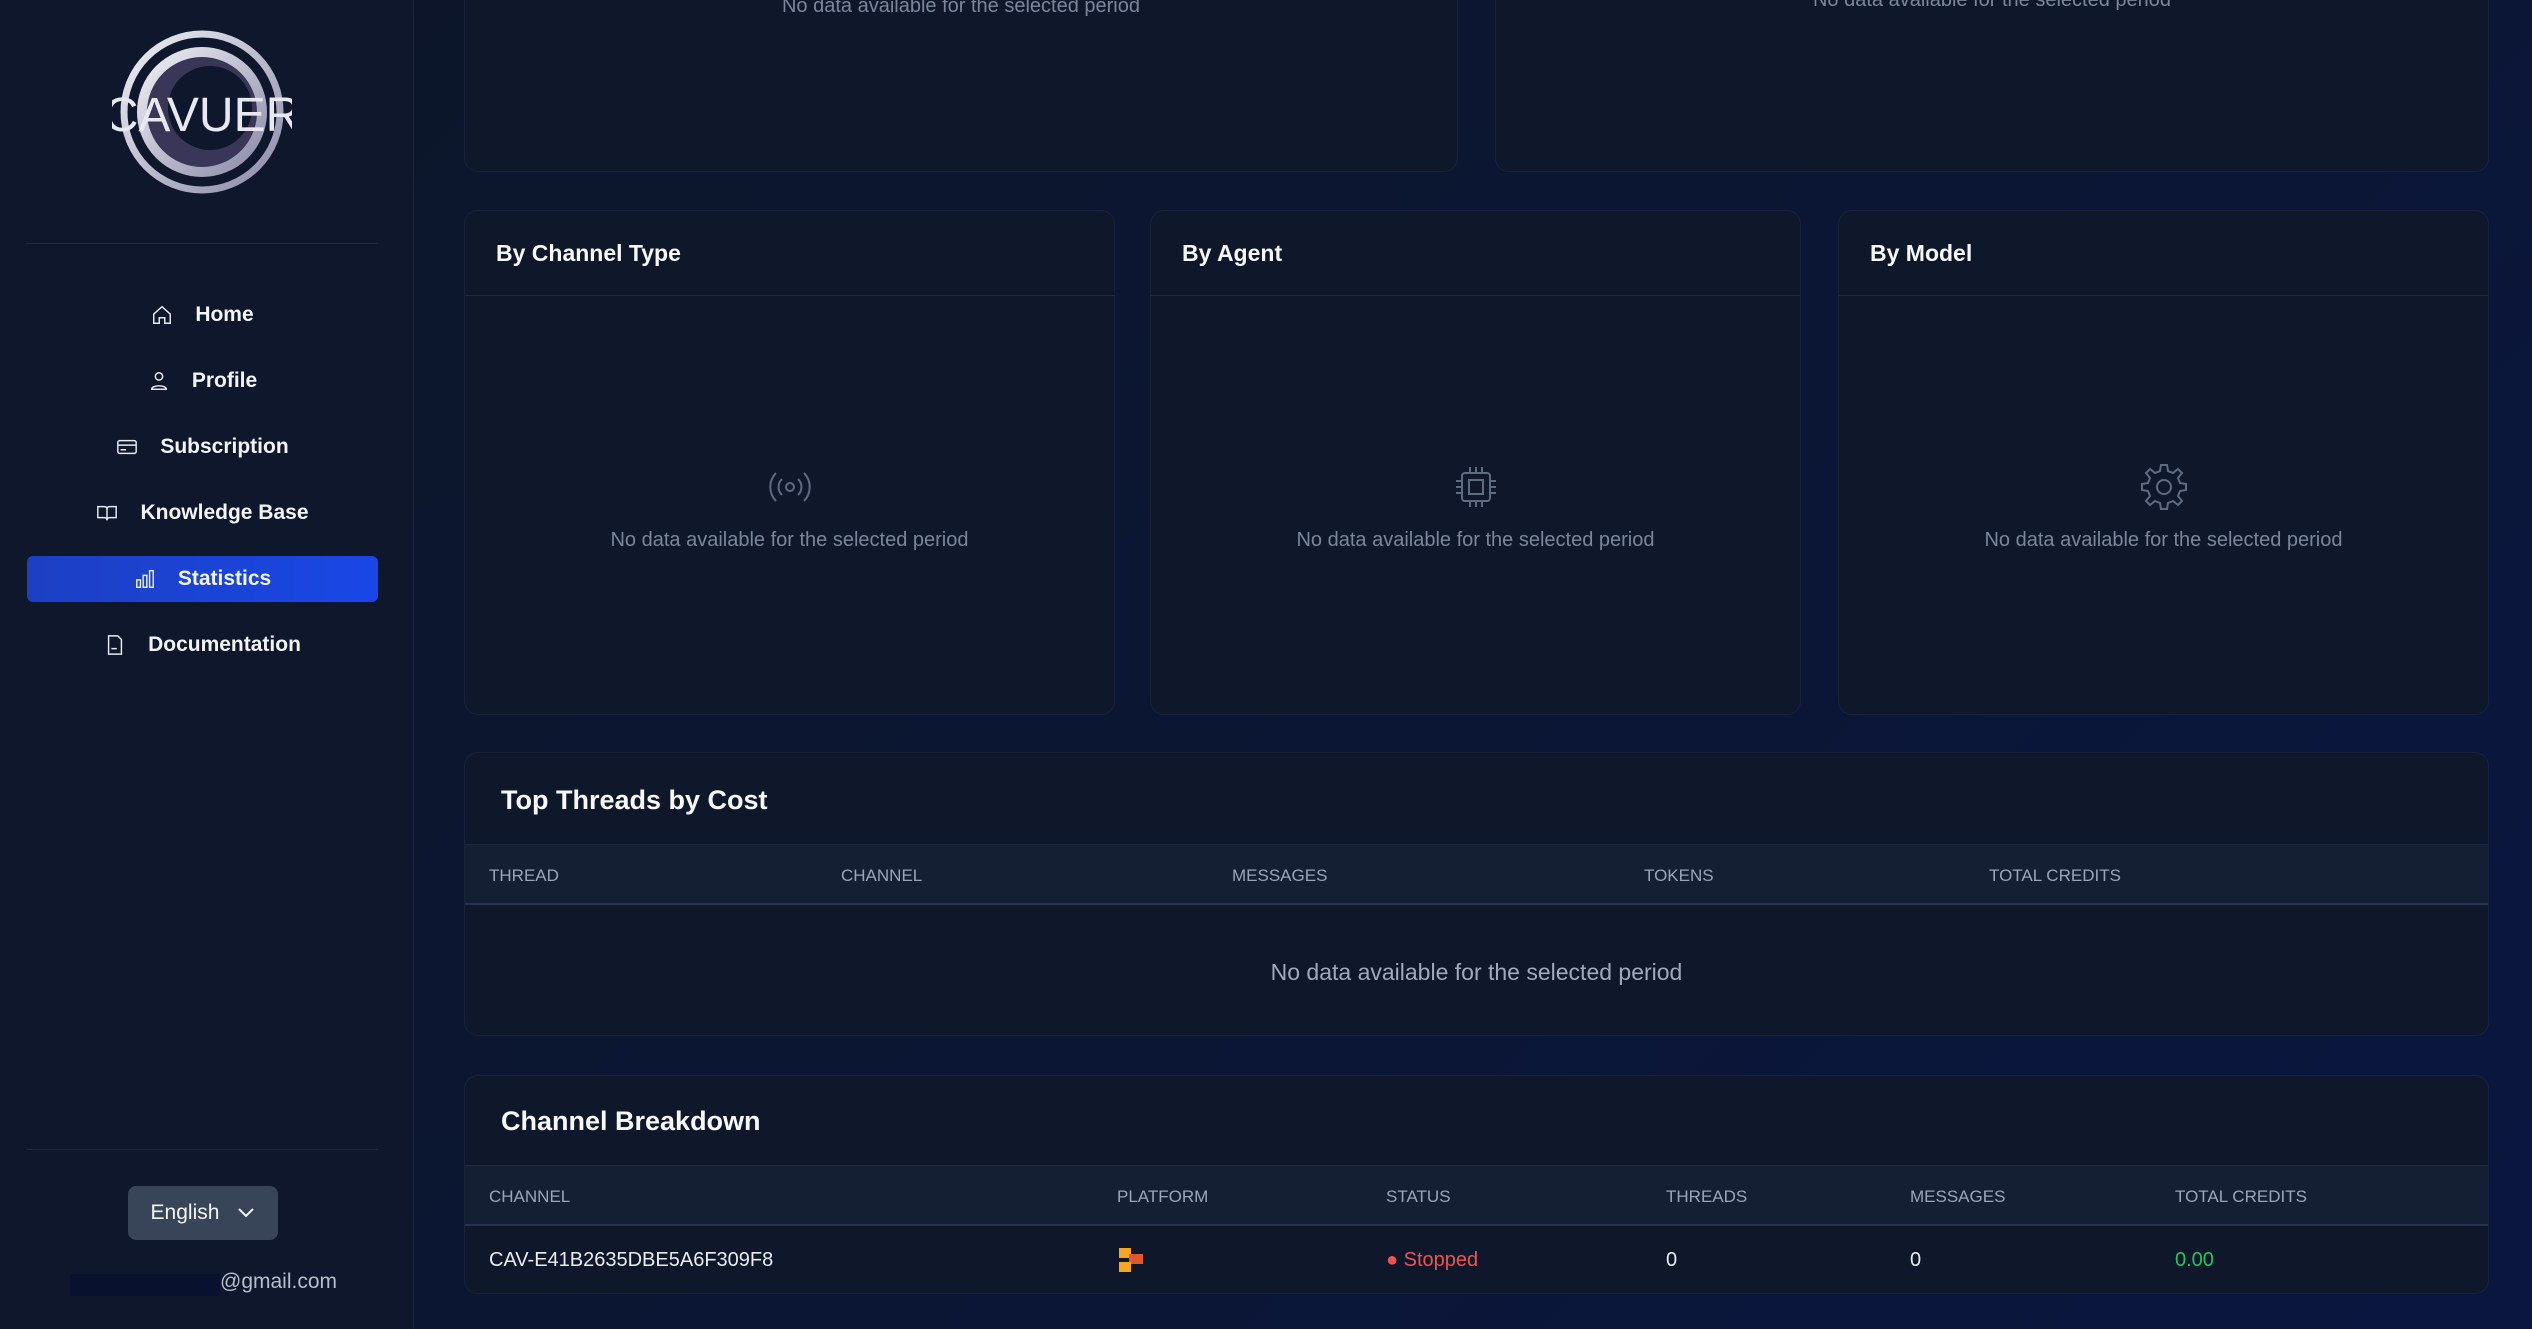 This screenshot has height=1329, width=2532. What do you see at coordinates (1475, 253) in the screenshot?
I see `card-title: By Agent` at bounding box center [1475, 253].